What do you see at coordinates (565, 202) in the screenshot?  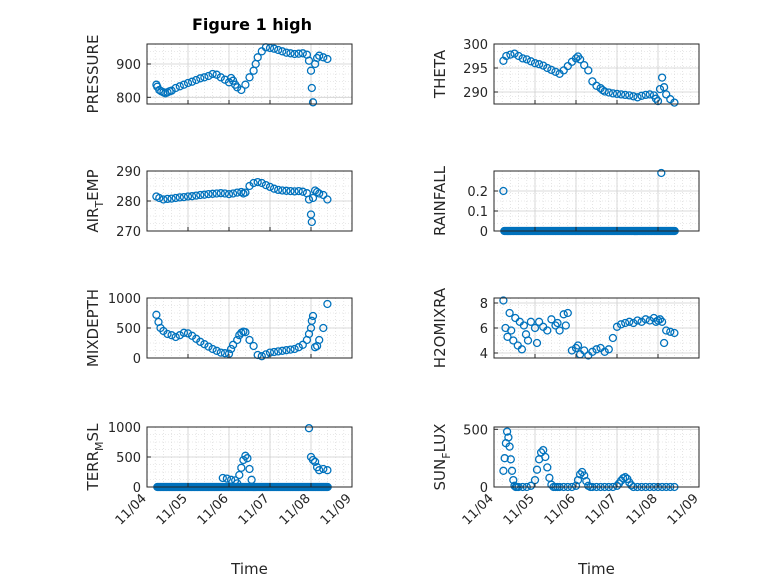 I see `axes-rainfall: 0 0.1 0.2 RAINFALL` at bounding box center [565, 202].